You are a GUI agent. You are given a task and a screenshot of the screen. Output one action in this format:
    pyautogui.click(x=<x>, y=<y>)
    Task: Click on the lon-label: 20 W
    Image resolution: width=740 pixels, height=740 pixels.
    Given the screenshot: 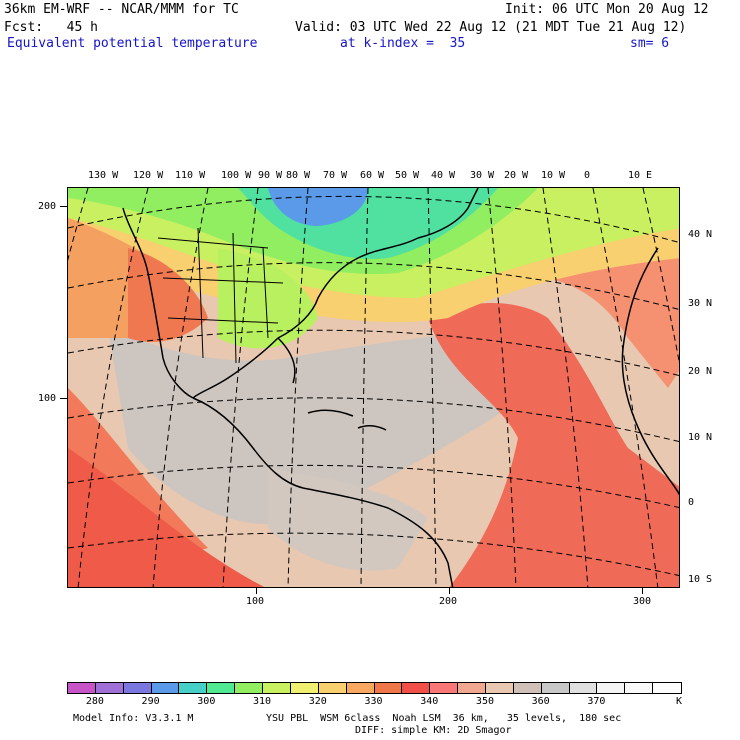 What is the action you would take?
    pyautogui.click(x=516, y=175)
    